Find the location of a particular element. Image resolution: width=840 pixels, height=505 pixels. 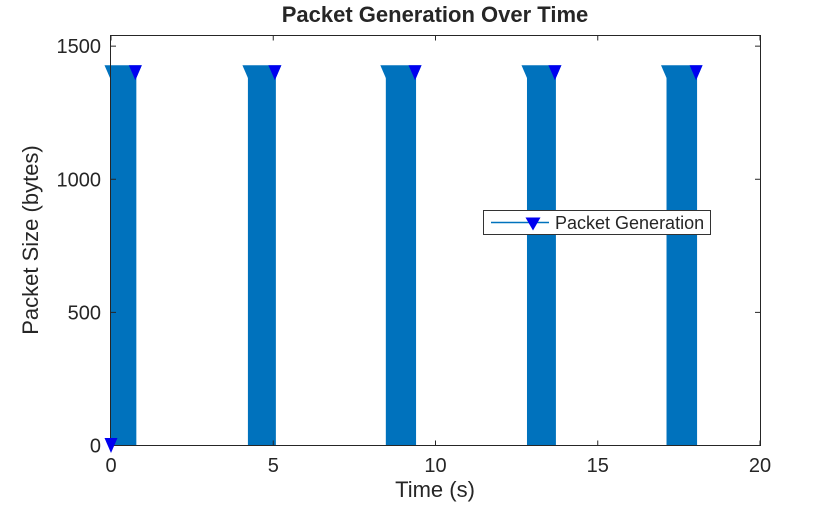

x-tick-label: 15 is located at coordinates (598, 466).